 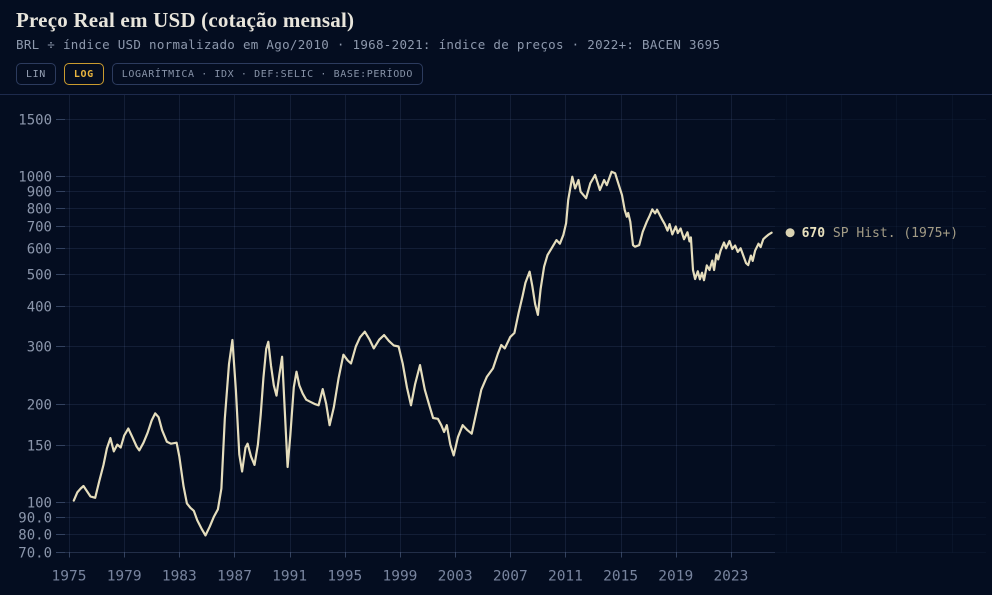 I want to click on page-title: Preço Real em USD (cotação mensal), so click(x=185, y=20).